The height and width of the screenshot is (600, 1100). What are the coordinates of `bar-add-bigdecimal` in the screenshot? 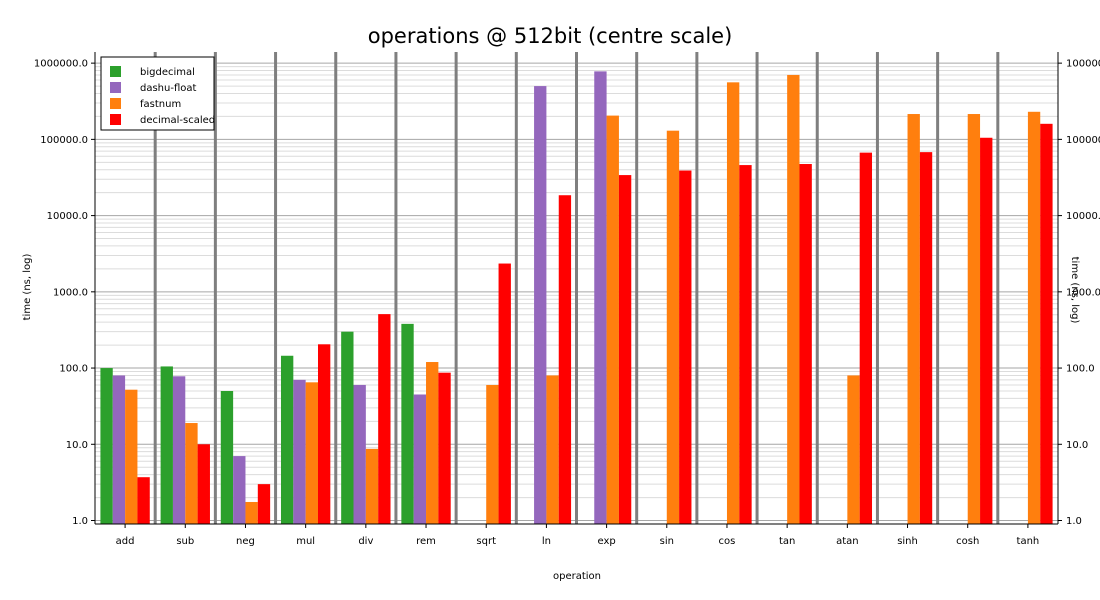 It's located at (106, 446).